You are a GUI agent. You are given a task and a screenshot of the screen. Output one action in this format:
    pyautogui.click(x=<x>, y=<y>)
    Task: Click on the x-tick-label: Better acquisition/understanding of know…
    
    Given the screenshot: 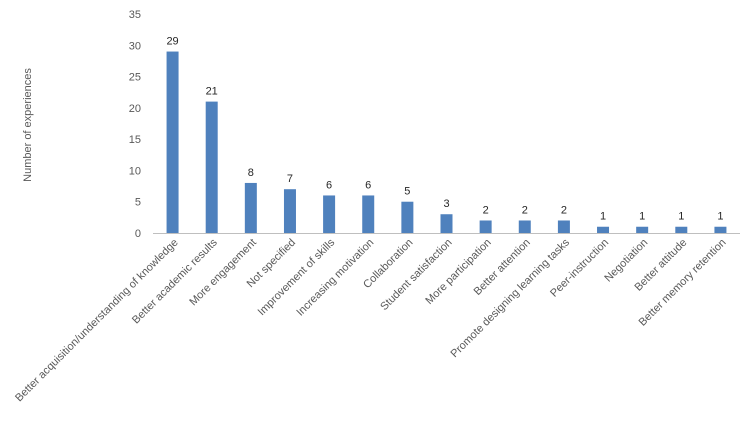 What is the action you would take?
    pyautogui.click(x=97, y=321)
    